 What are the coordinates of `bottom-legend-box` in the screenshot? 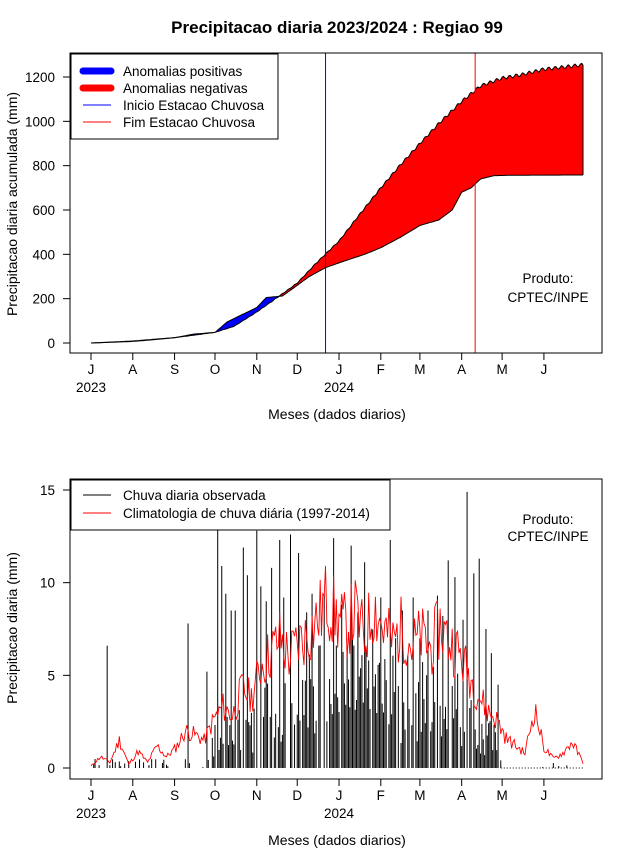 It's located at (230, 505).